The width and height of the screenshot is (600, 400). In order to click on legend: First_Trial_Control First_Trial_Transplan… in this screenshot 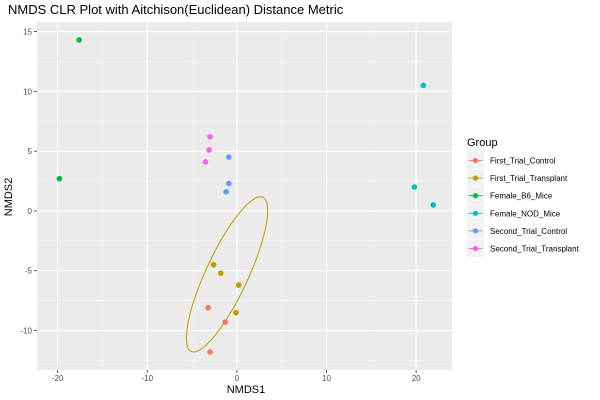, I will do `click(523, 204)`.